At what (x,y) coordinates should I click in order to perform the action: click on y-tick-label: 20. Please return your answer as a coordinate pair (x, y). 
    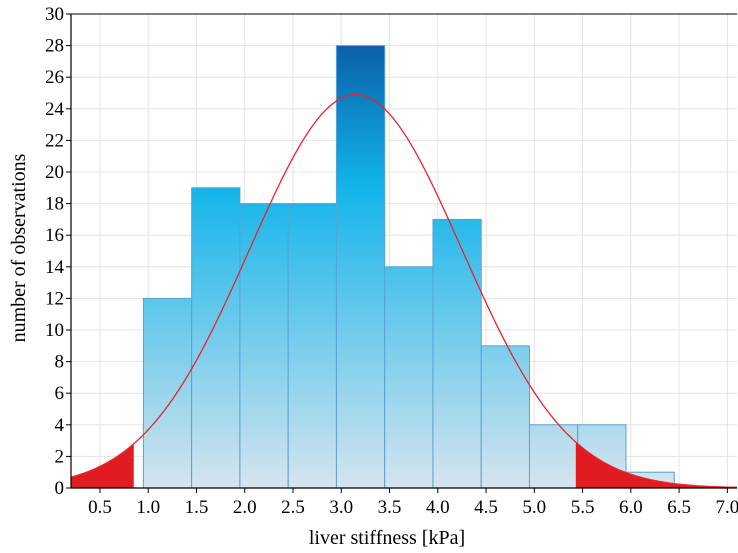
    Looking at the image, I should click on (54, 172).